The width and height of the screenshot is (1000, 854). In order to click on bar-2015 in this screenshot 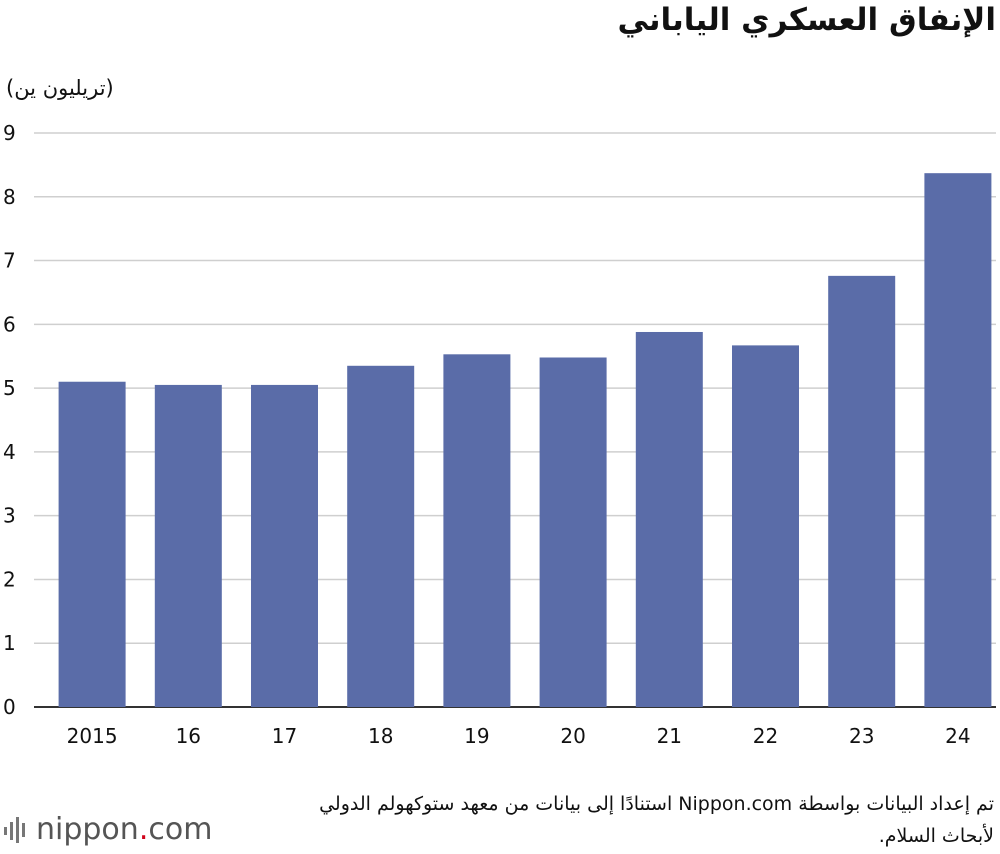, I will do `click(92, 544)`.